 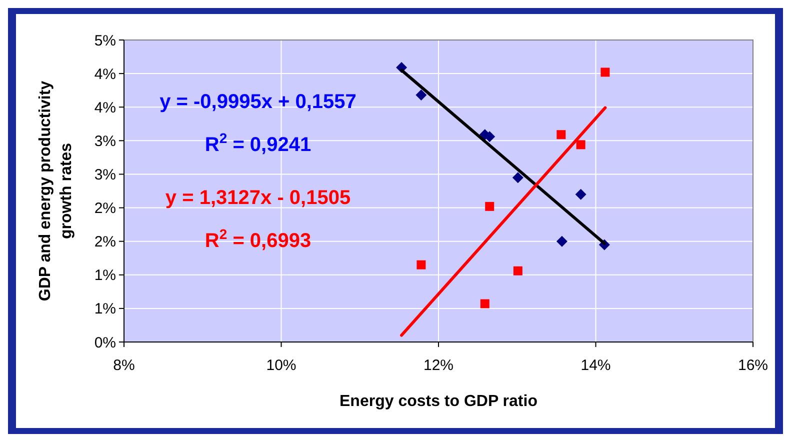 What do you see at coordinates (753, 365) in the screenshot?
I see `x-tick-label: 16%` at bounding box center [753, 365].